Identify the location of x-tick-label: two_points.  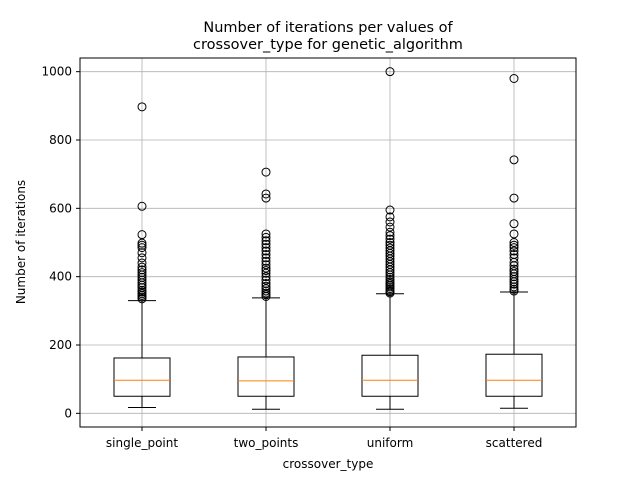
(266, 443).